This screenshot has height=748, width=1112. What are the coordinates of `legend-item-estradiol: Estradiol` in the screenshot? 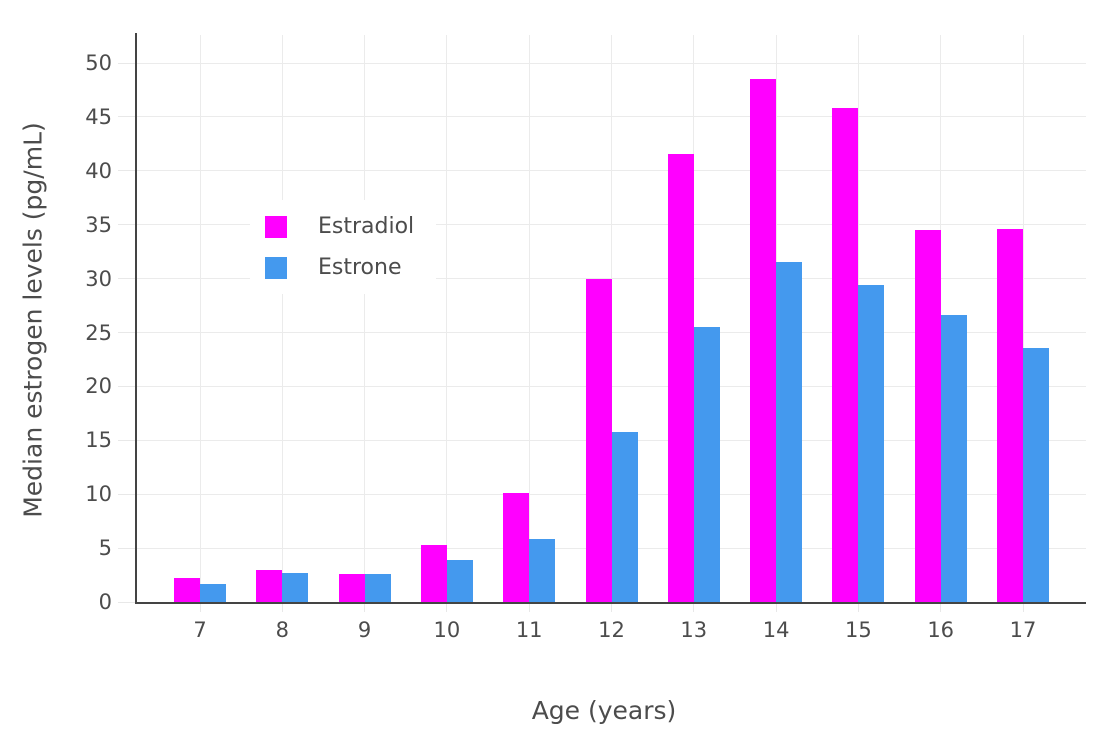 It's located at (343, 226).